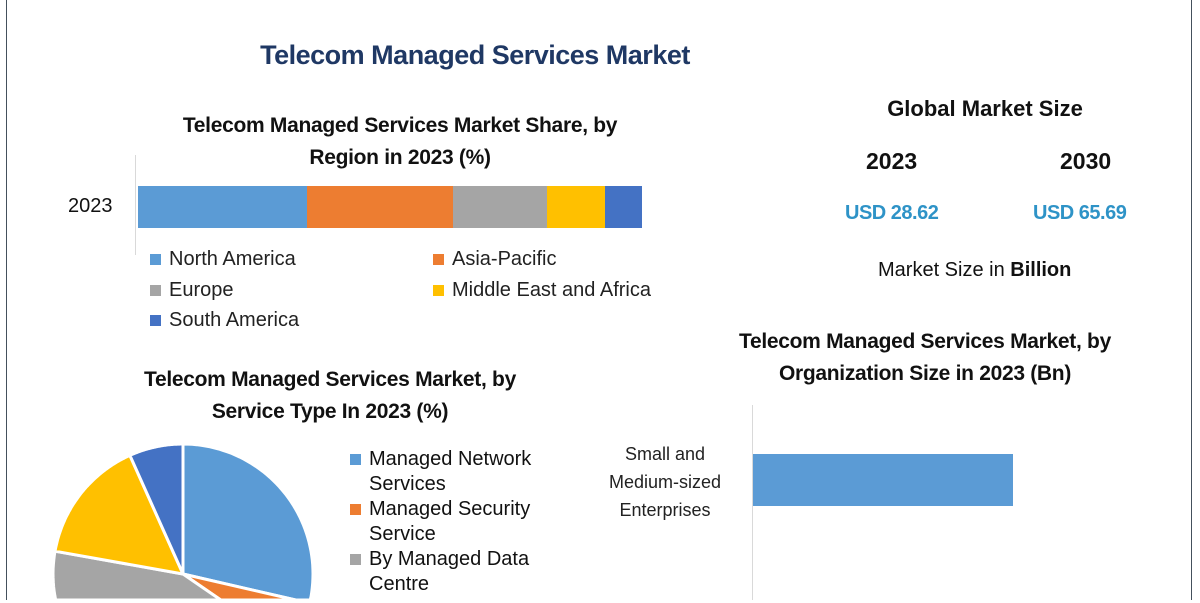  Describe the element at coordinates (925, 341) in the screenshot. I see `org-chart-title-line1: Telecom Managed Services Market, by` at that location.